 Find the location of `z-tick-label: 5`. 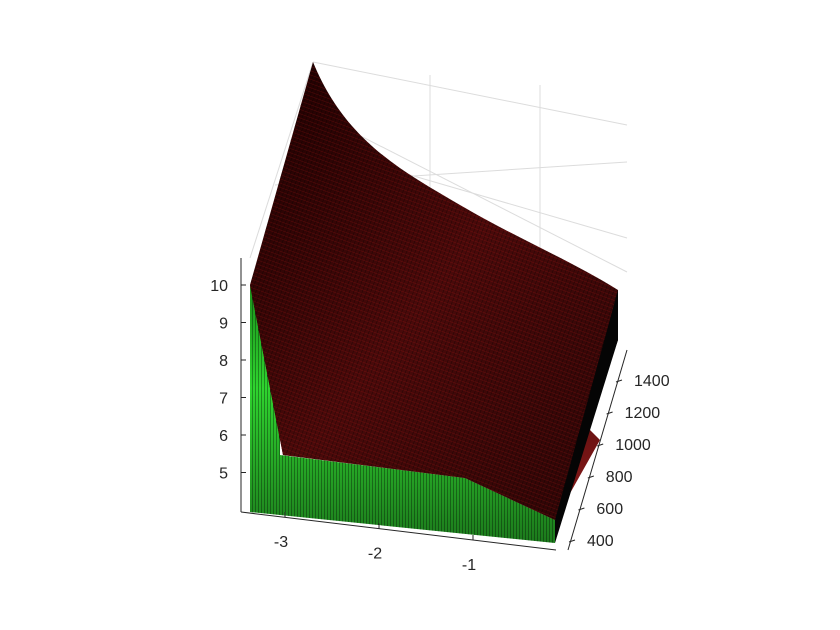

z-tick-label: 5 is located at coordinates (223, 474).